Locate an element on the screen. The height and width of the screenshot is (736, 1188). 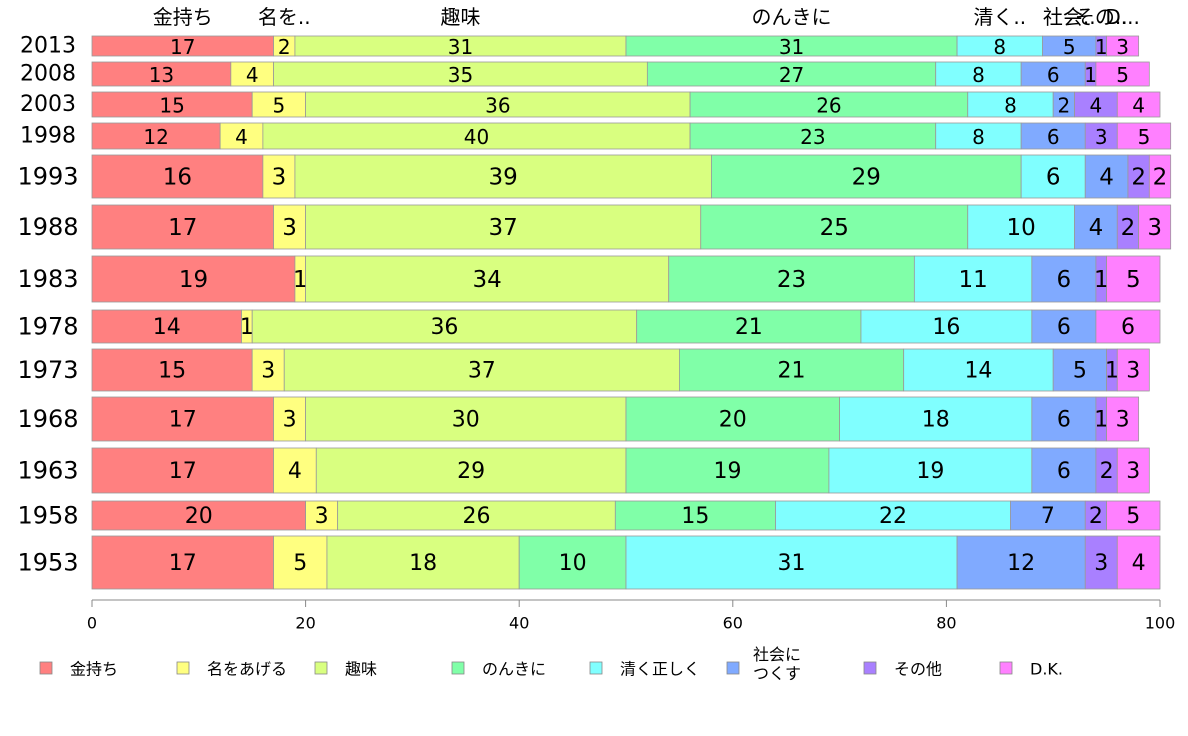
data-label: 10 is located at coordinates (573, 563).